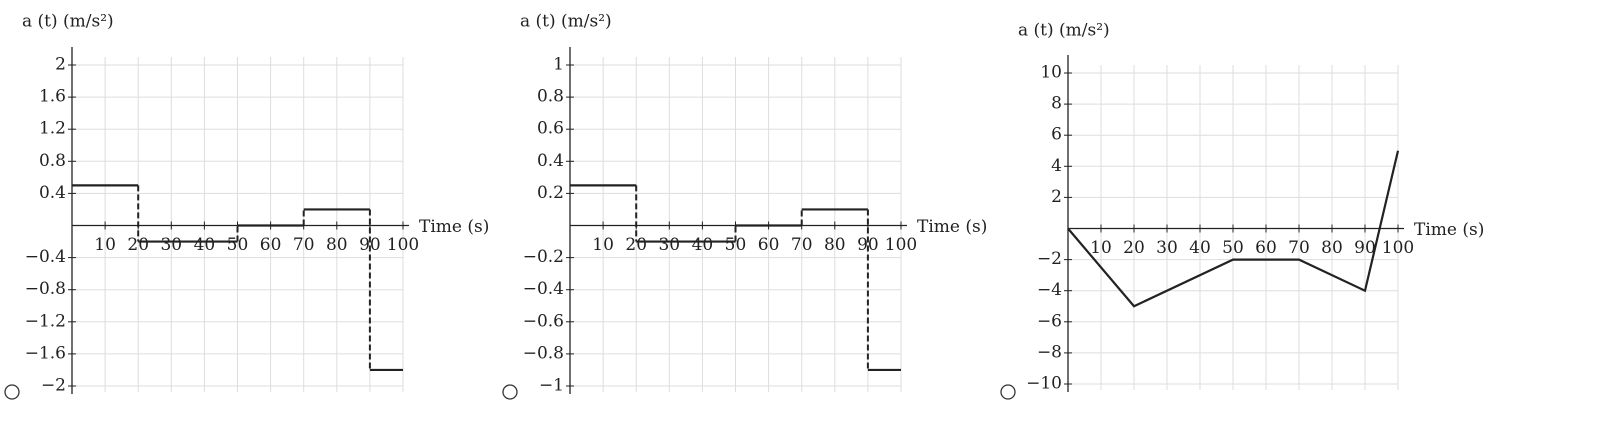 The width and height of the screenshot is (1606, 441). What do you see at coordinates (1049, 290) in the screenshot?
I see `y-tick-label: −4` at bounding box center [1049, 290].